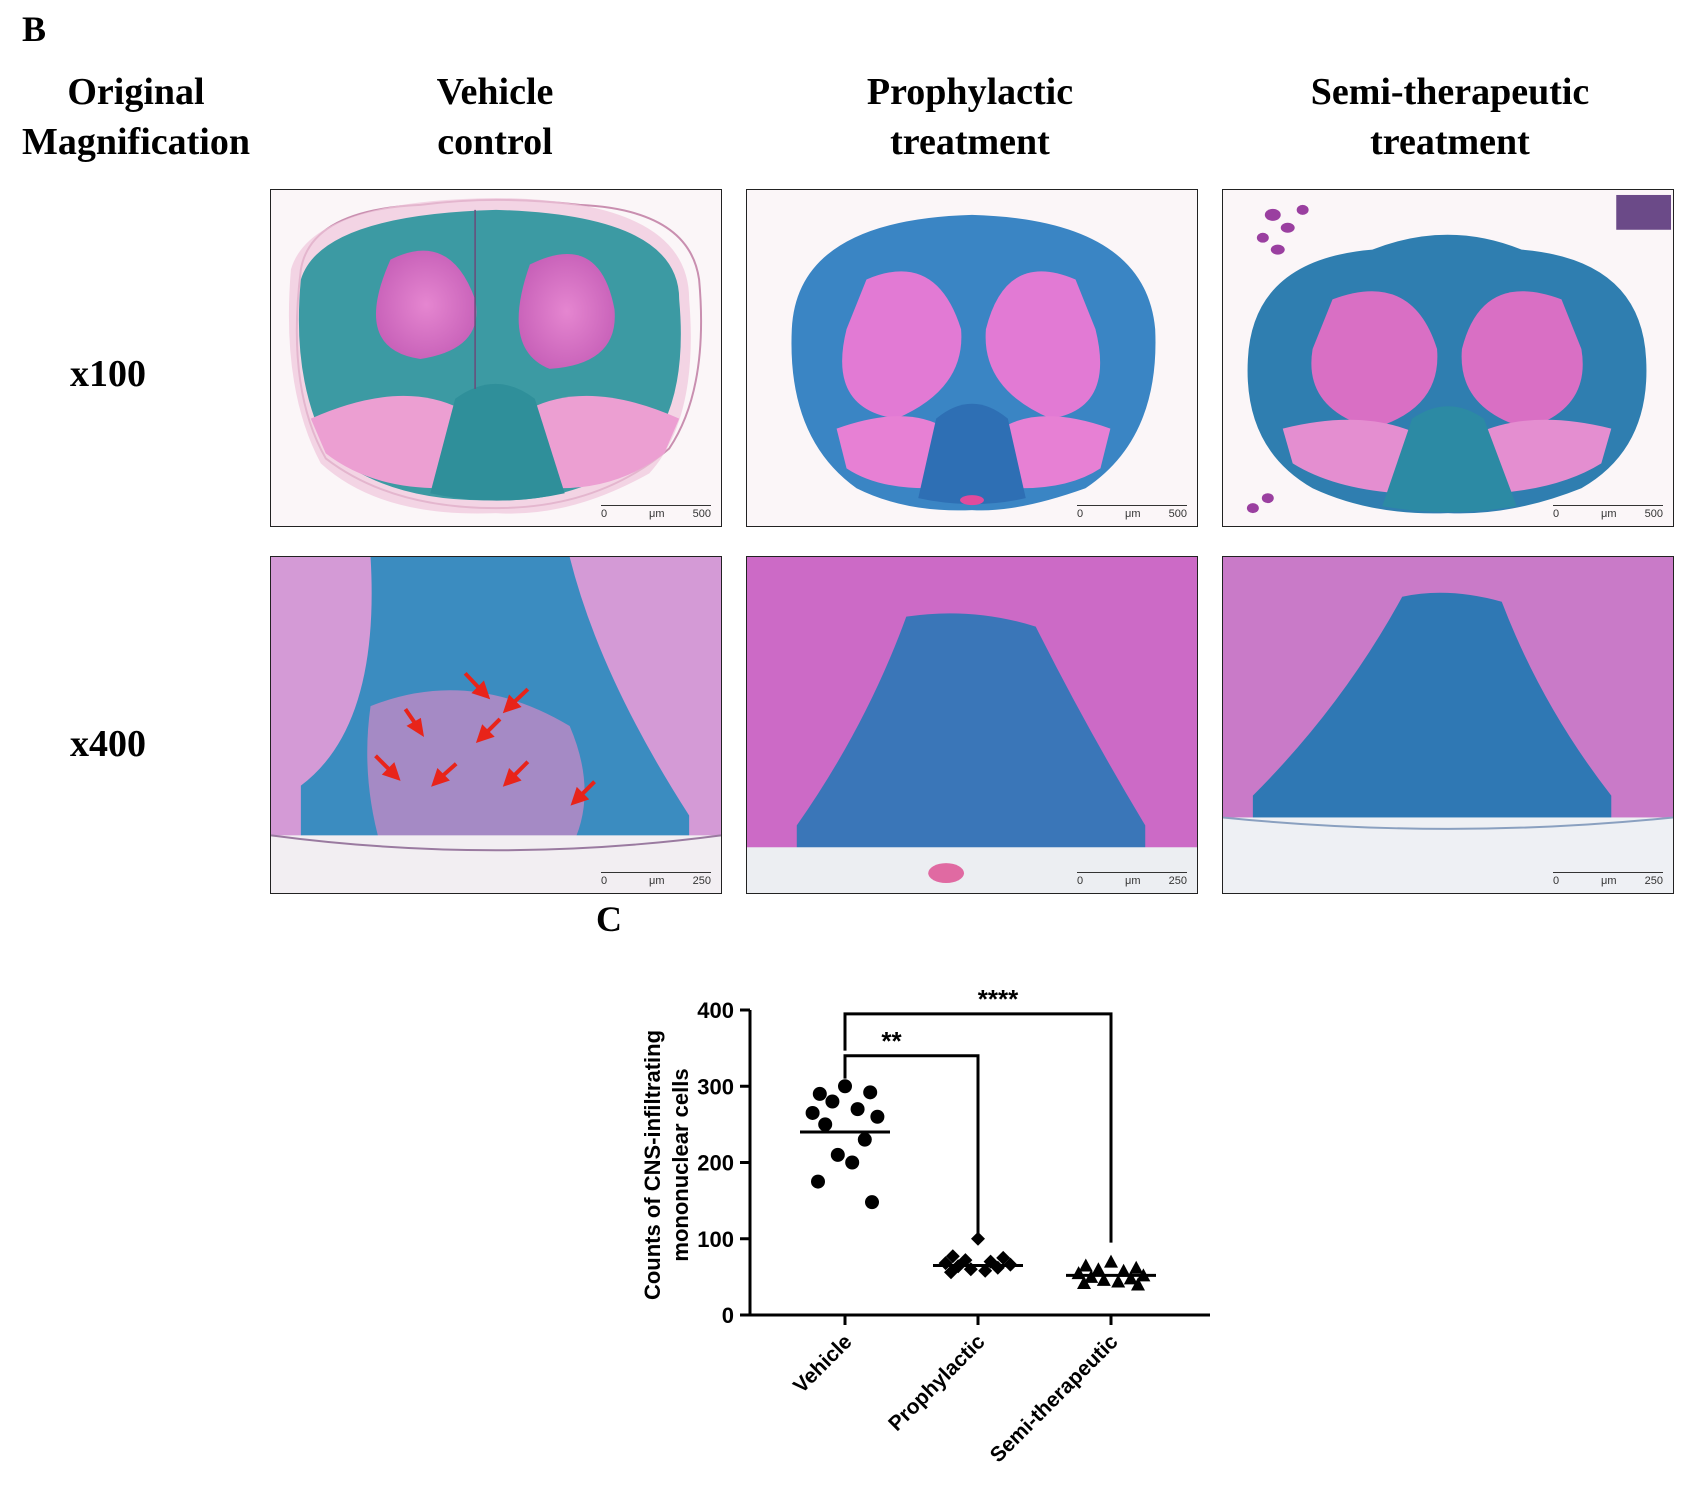 This screenshot has height=1486, width=1687. Describe the element at coordinates (937, 1383) in the screenshot. I see `x-tick-label: Prophylactic` at that location.